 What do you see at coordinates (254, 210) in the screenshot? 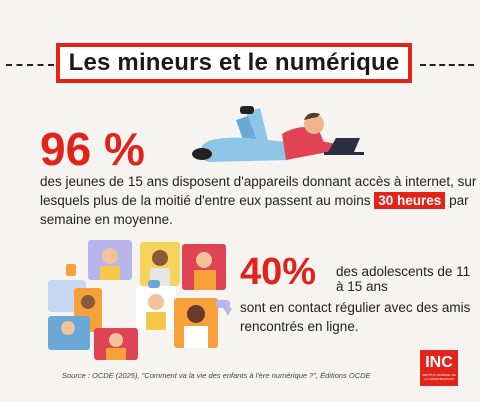
I see `stat1-text-after: par semaine en moyenne.` at bounding box center [254, 210].